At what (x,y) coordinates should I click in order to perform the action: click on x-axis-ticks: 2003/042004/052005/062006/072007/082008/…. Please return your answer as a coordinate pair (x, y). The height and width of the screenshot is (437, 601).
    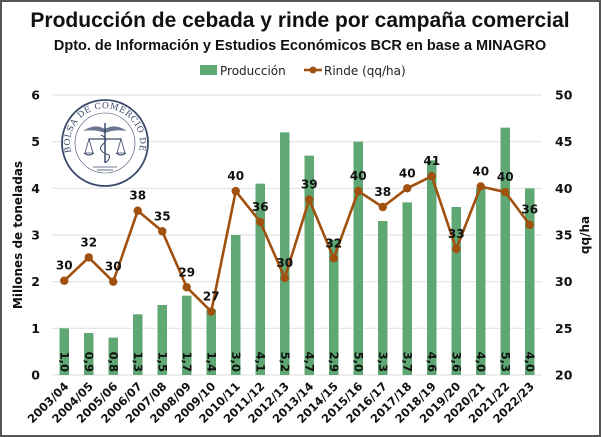
    Looking at the image, I should click on (281, 402).